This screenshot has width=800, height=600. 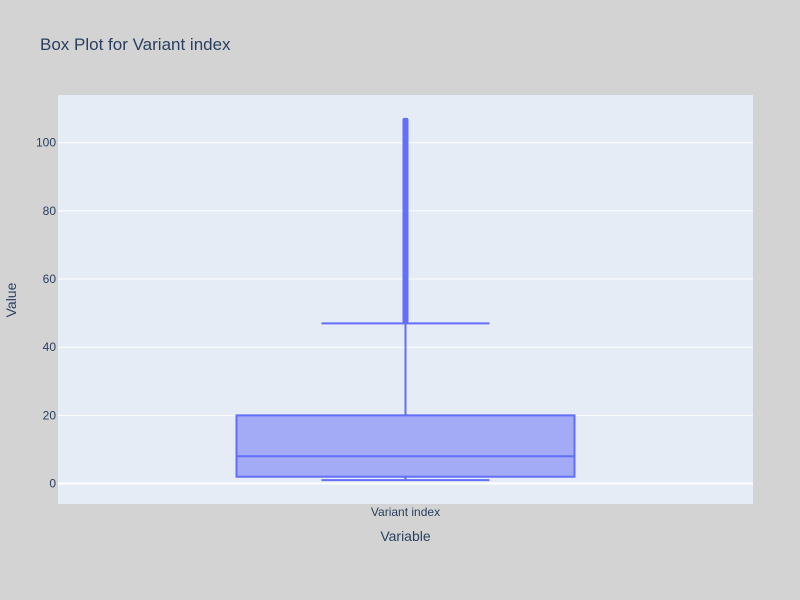 What do you see at coordinates (52, 484) in the screenshot?
I see `y-tick-label: 0` at bounding box center [52, 484].